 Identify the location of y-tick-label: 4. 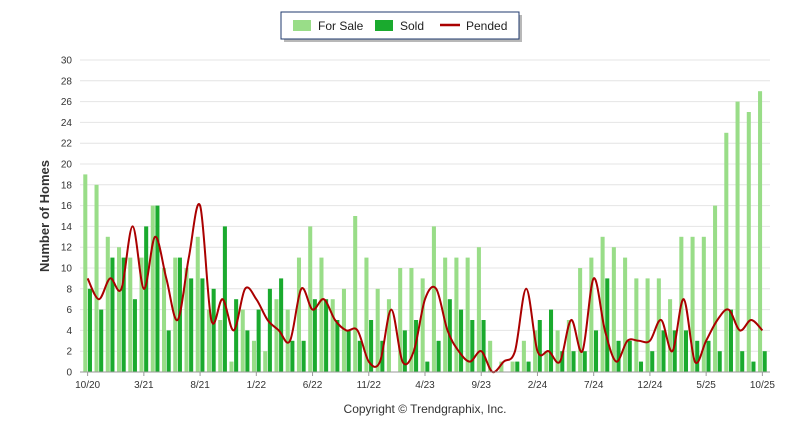
(69, 331).